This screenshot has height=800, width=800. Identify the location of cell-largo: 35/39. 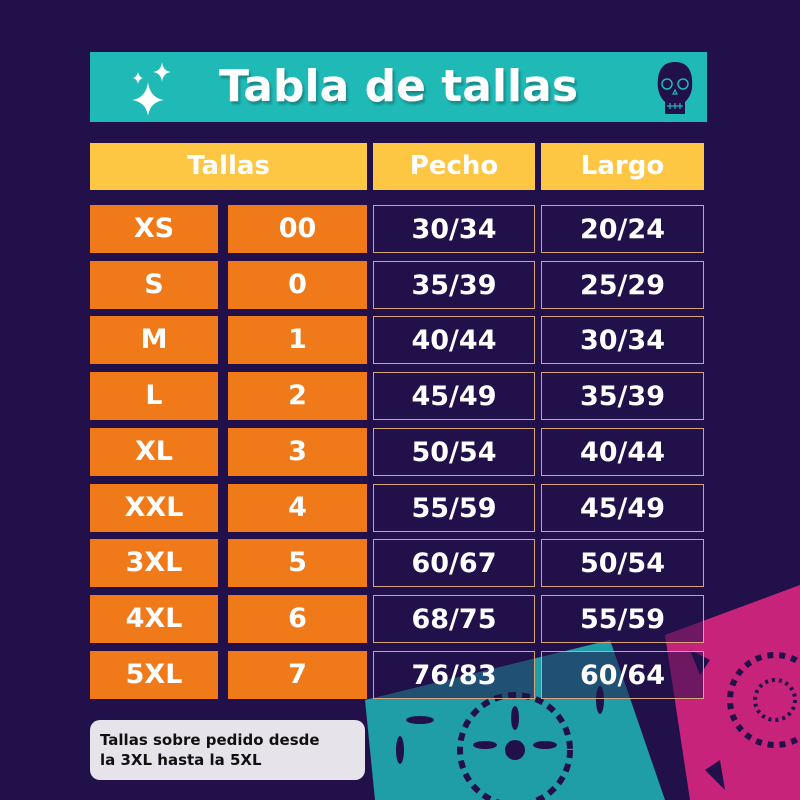
(622, 396).